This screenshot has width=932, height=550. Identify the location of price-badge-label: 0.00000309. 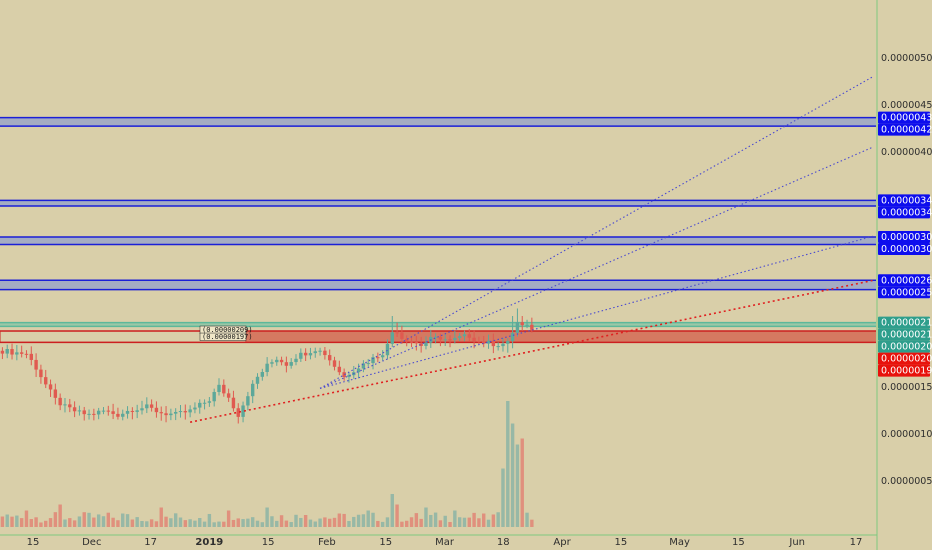
(906, 237).